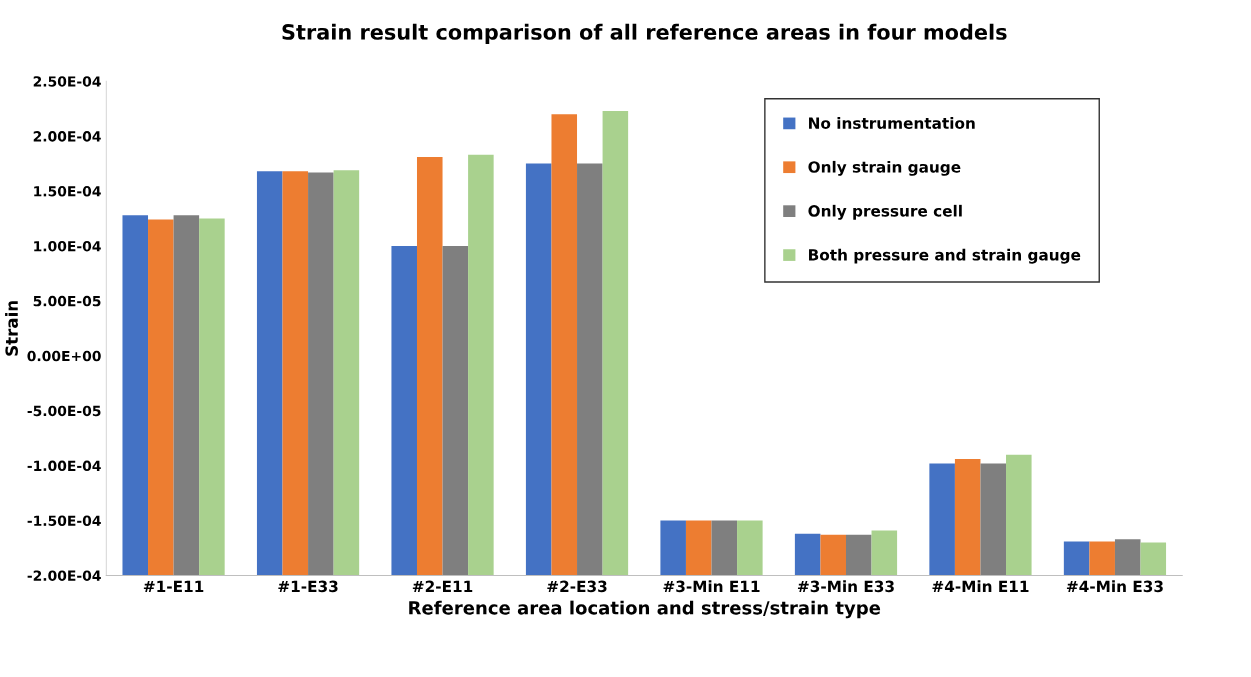 The height and width of the screenshot is (677, 1251). I want to click on legend-label: No instrumentation, so click(892, 123).